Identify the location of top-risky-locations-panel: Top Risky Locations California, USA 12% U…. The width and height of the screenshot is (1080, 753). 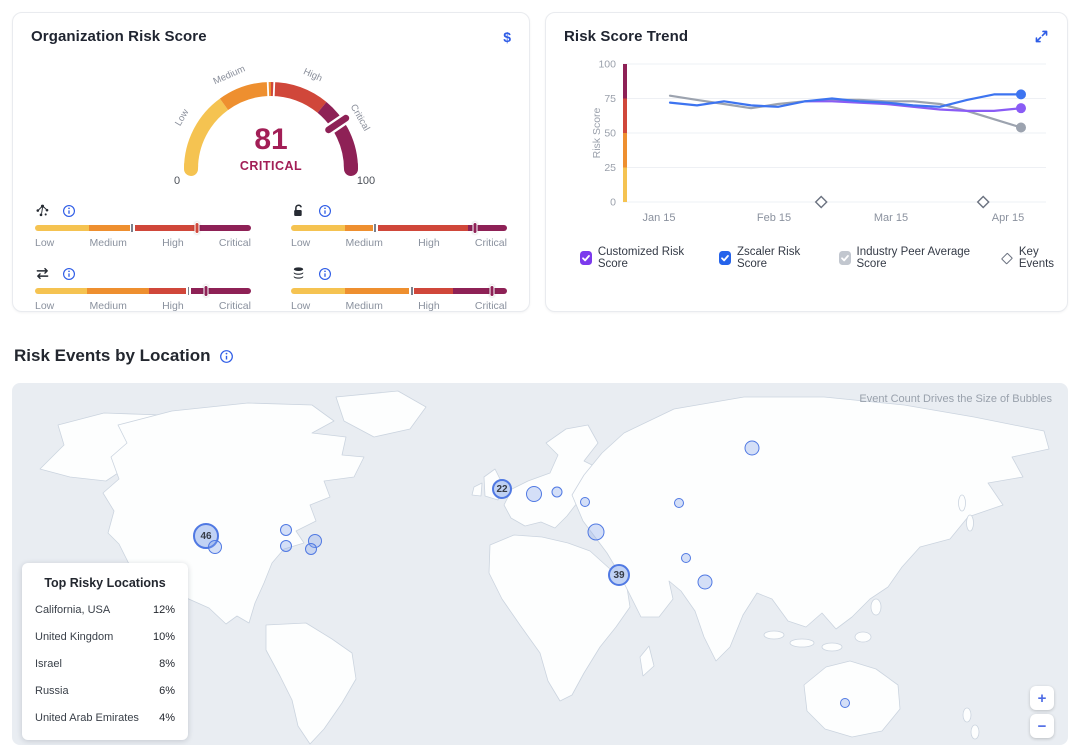
(105, 651).